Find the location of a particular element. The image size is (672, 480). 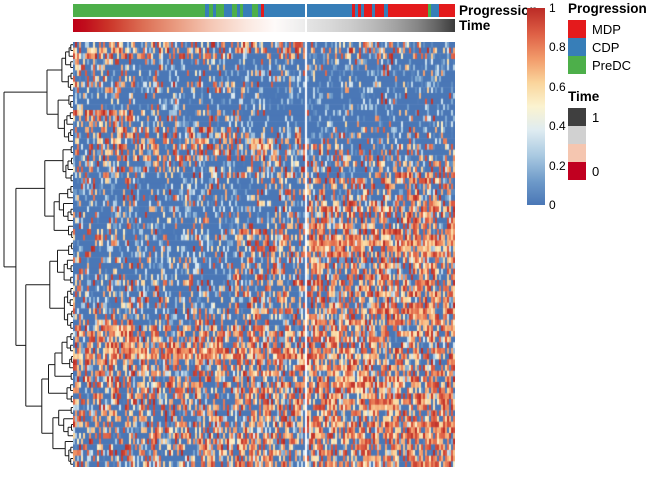

progression-bar-label: Progression is located at coordinates (498, 10).